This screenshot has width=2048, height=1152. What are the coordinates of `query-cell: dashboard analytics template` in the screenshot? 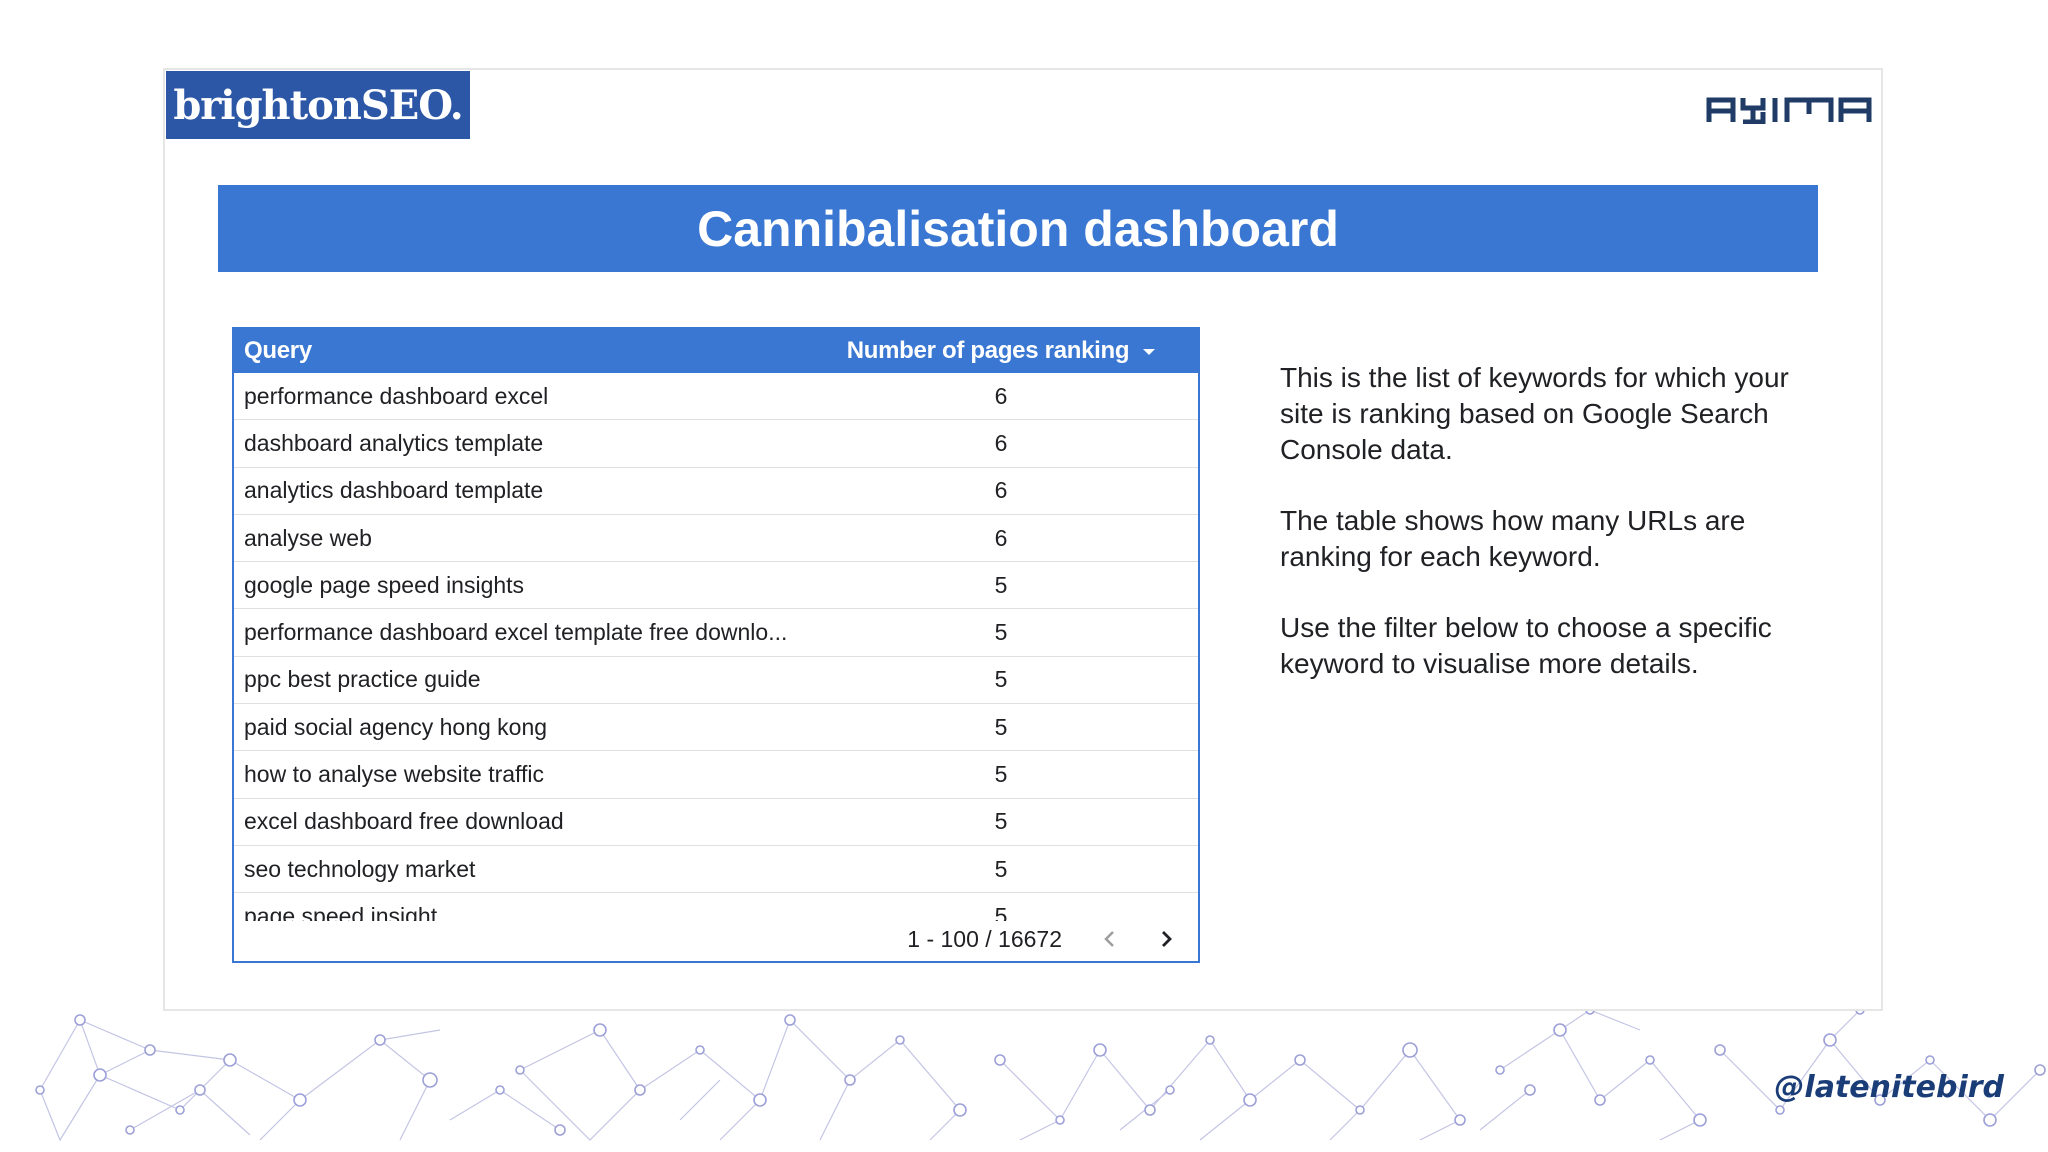 It's located at (394, 442).